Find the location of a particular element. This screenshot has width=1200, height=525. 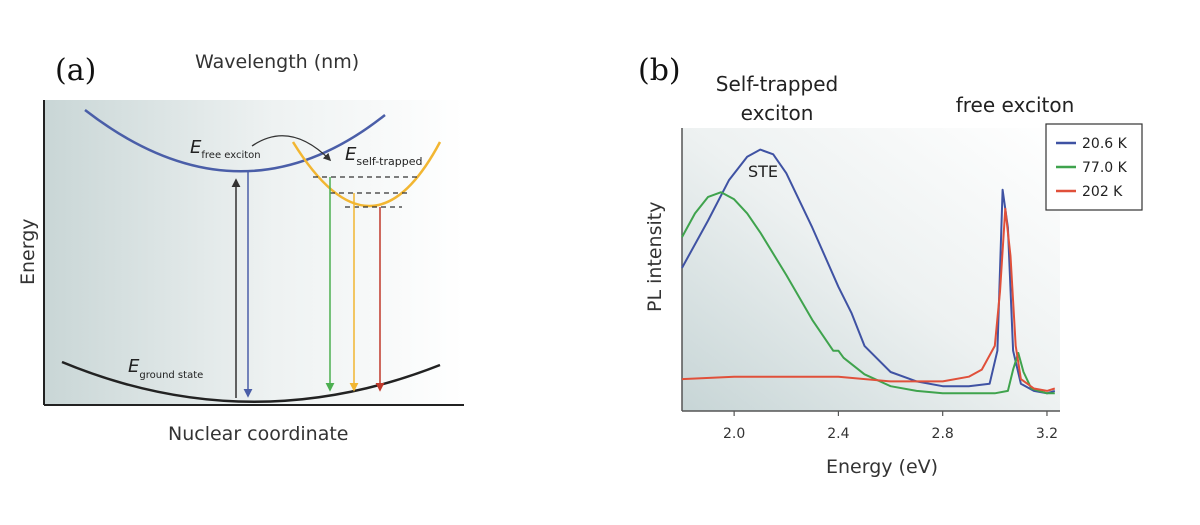

x-tick-label: 3.2 is located at coordinates (1047, 434).